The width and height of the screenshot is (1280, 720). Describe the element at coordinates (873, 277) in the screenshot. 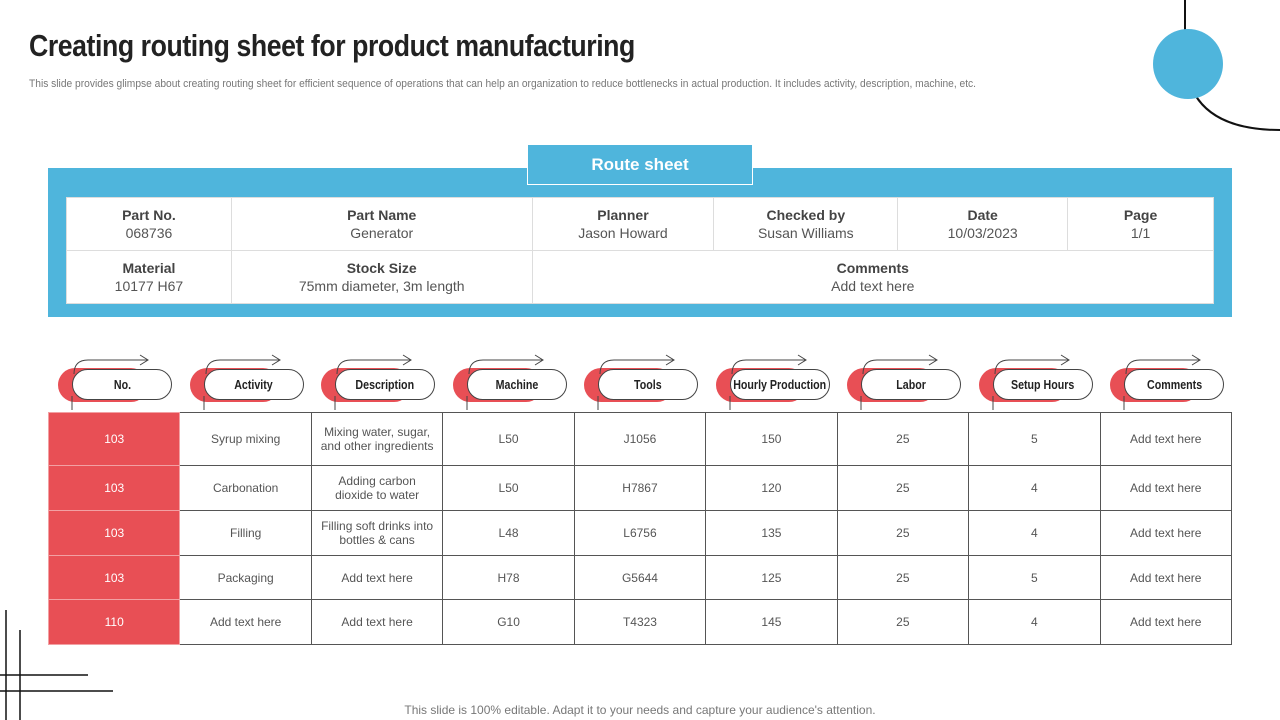

I see `comments-cell: Comments Add text here` at that location.